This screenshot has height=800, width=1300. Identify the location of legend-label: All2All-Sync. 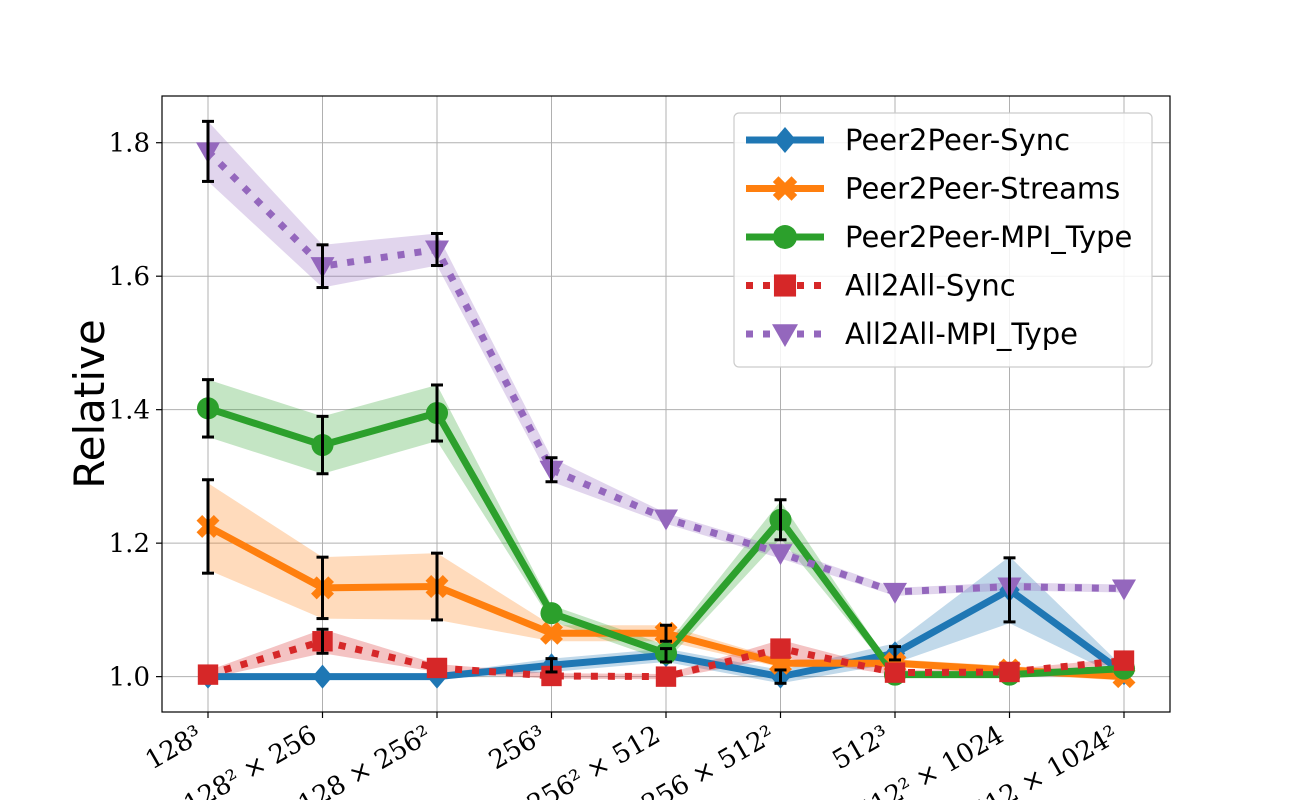
(930, 286).